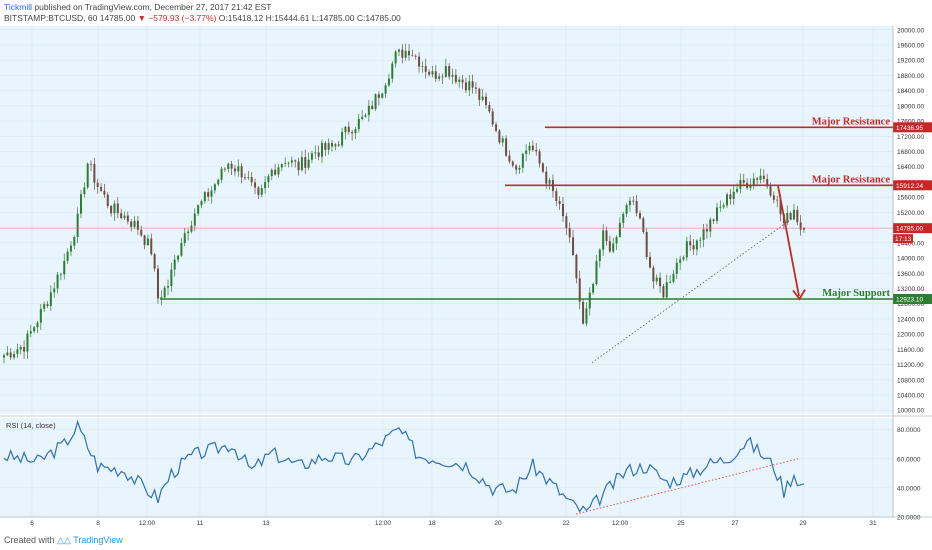  I want to click on resistance-label: Major Resistance, so click(851, 121).